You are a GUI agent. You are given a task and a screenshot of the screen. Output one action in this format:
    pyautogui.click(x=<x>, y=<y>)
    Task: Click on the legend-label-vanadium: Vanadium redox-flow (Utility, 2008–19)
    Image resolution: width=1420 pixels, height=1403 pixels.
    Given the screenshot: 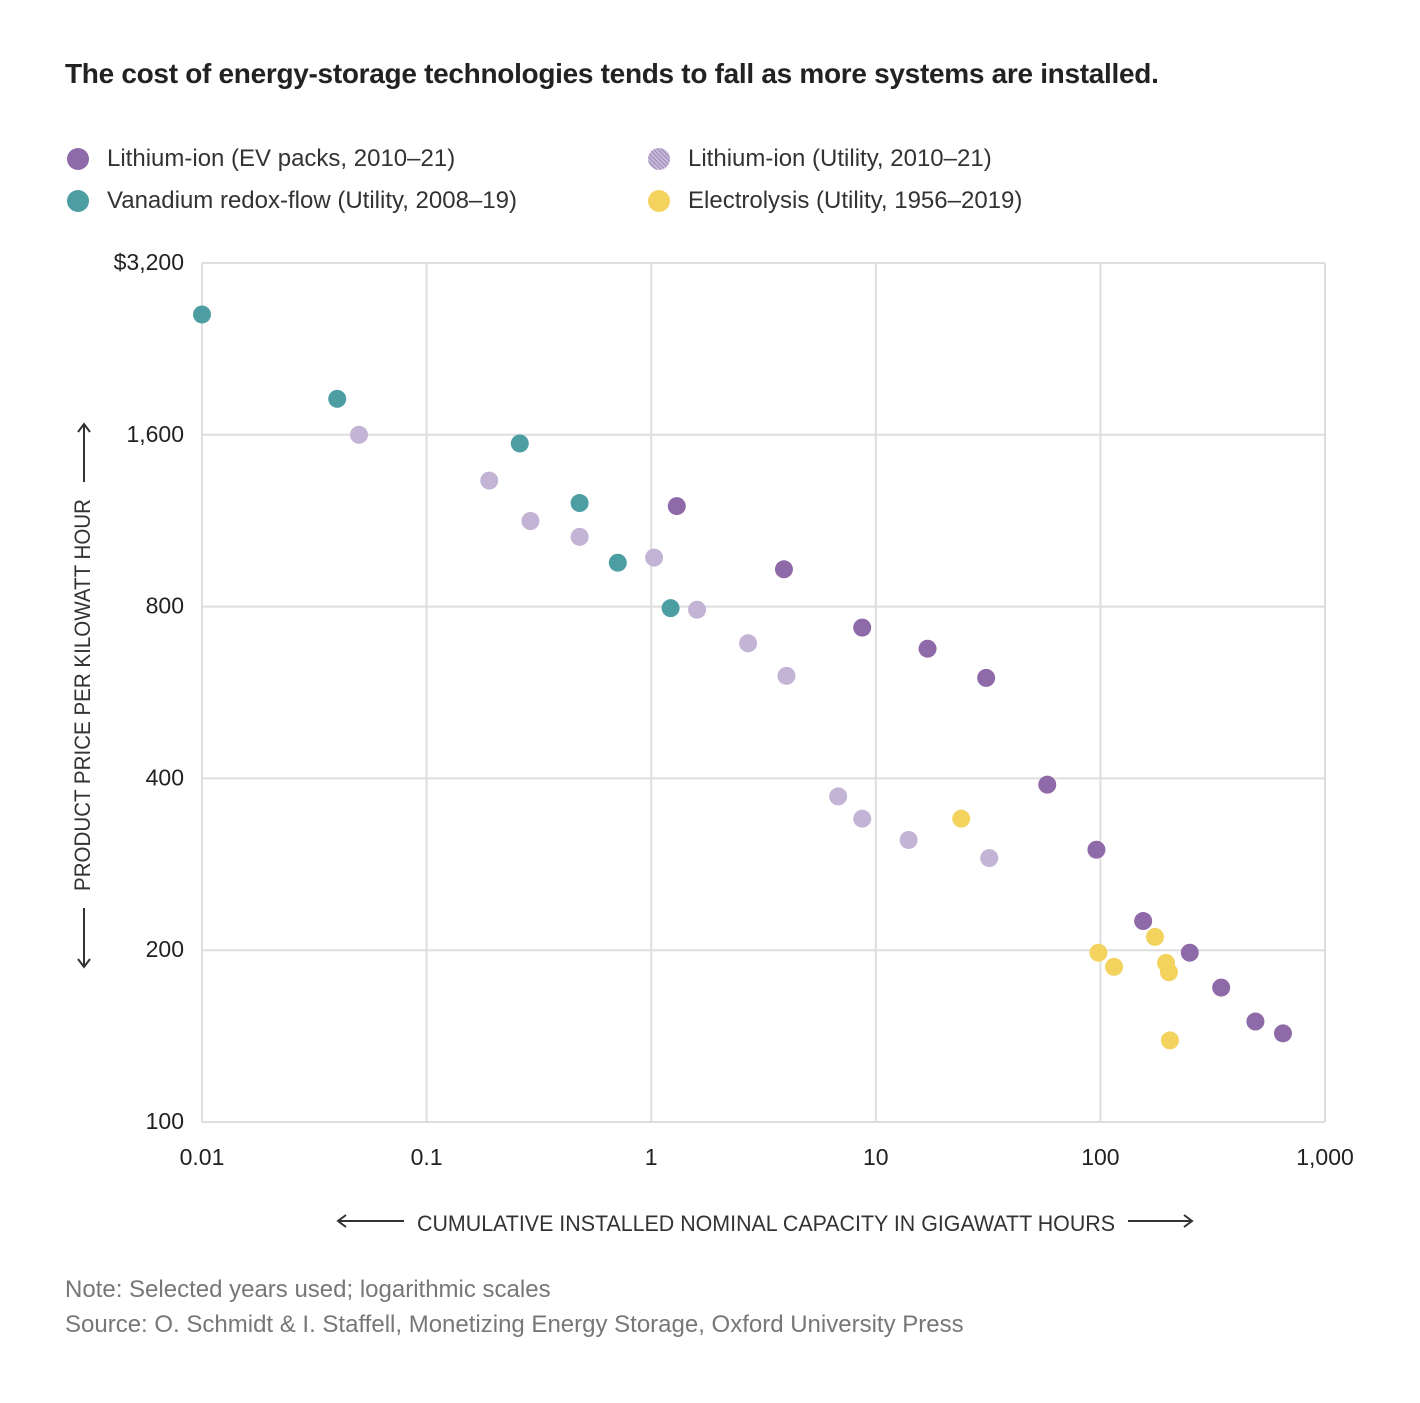 What is the action you would take?
    pyautogui.click(x=312, y=200)
    